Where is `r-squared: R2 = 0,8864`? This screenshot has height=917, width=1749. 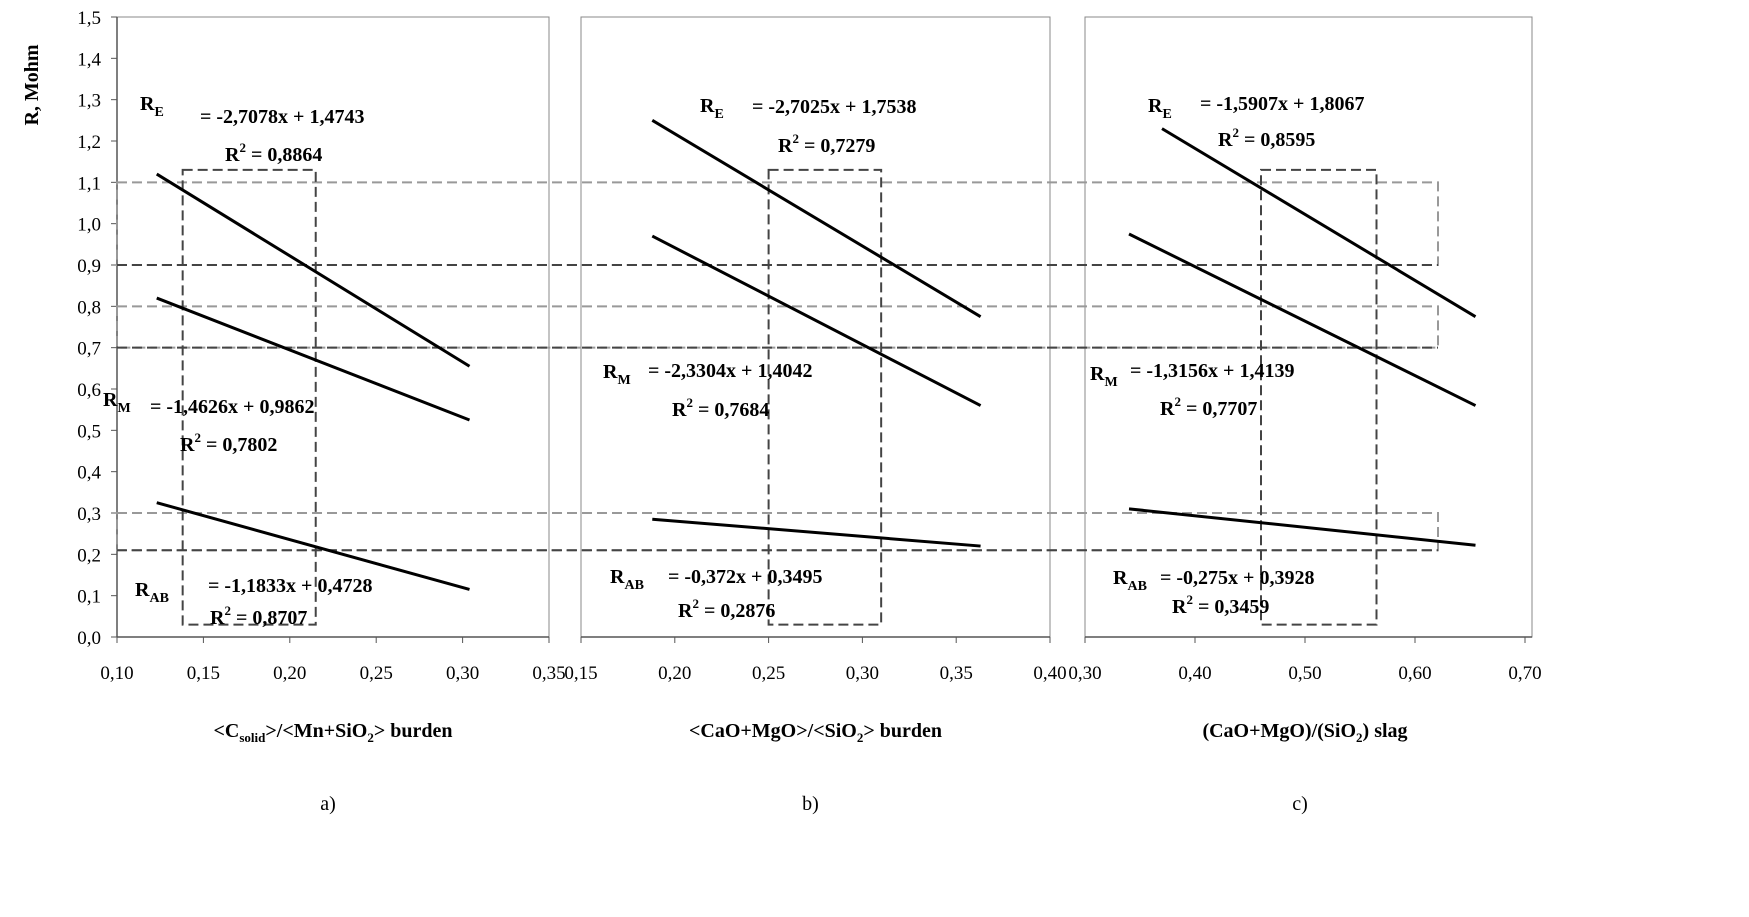
r-squared: R2 = 0,8864 is located at coordinates (273, 153).